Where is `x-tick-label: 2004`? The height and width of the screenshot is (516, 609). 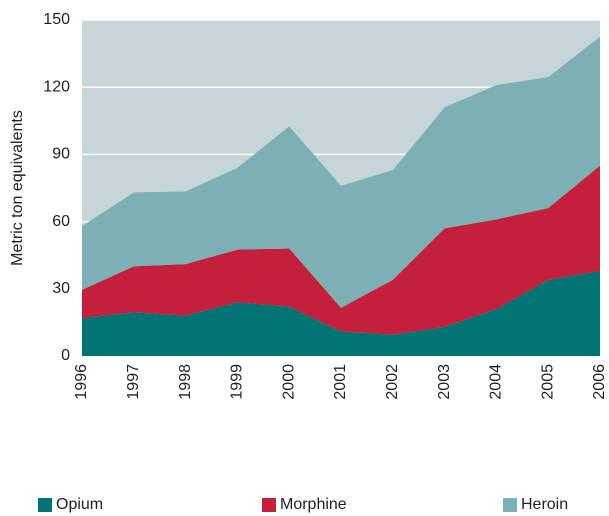 x-tick-label: 2004 is located at coordinates (496, 382).